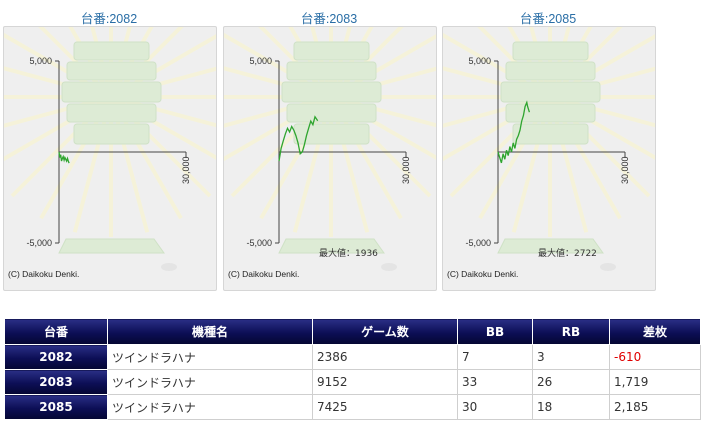 This screenshot has height=430, width=707. Describe the element at coordinates (56, 407) in the screenshot. I see `machine-number-link: 2085` at that location.